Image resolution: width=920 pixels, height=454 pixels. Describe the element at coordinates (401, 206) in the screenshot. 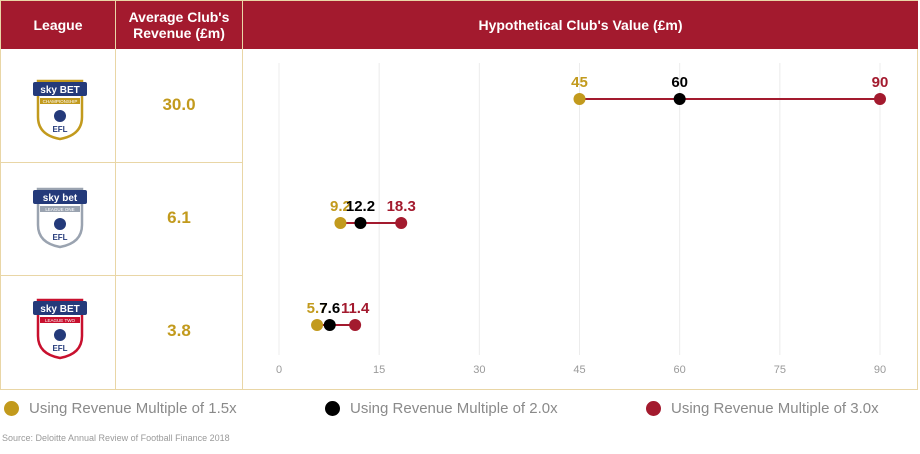

I see `data-label: 18.3` at that location.